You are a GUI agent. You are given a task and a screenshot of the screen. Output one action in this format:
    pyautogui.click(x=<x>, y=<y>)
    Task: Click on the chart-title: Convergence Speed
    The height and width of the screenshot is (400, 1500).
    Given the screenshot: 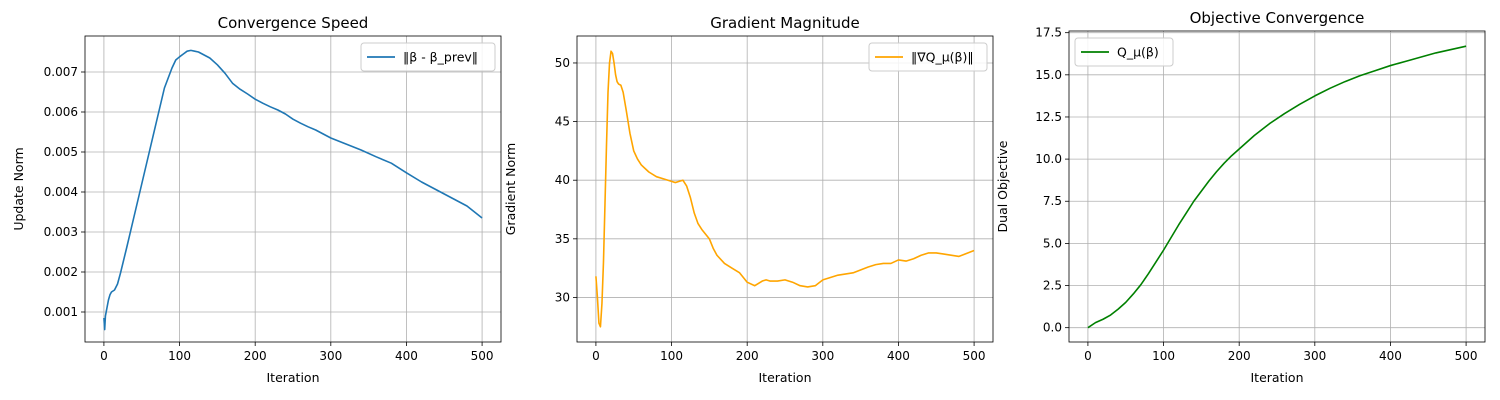 What is the action you would take?
    pyautogui.click(x=293, y=23)
    